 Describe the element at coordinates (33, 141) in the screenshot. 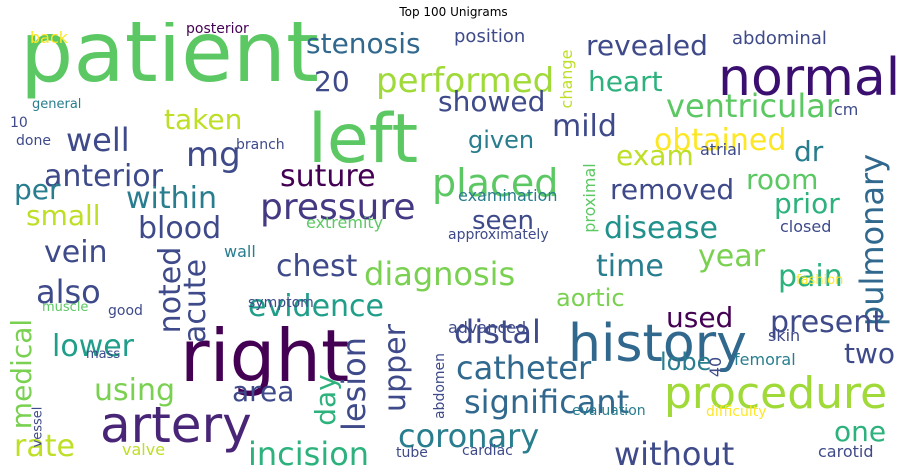

I see `word-done: done` at that location.